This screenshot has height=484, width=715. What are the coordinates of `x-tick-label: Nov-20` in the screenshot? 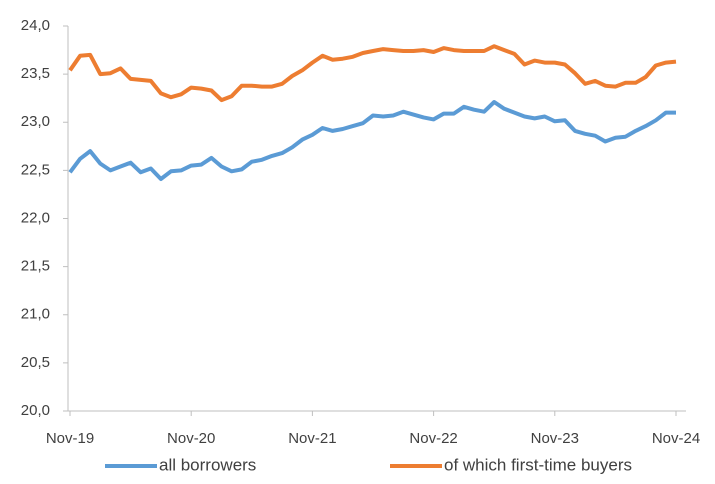 It's located at (191, 438).